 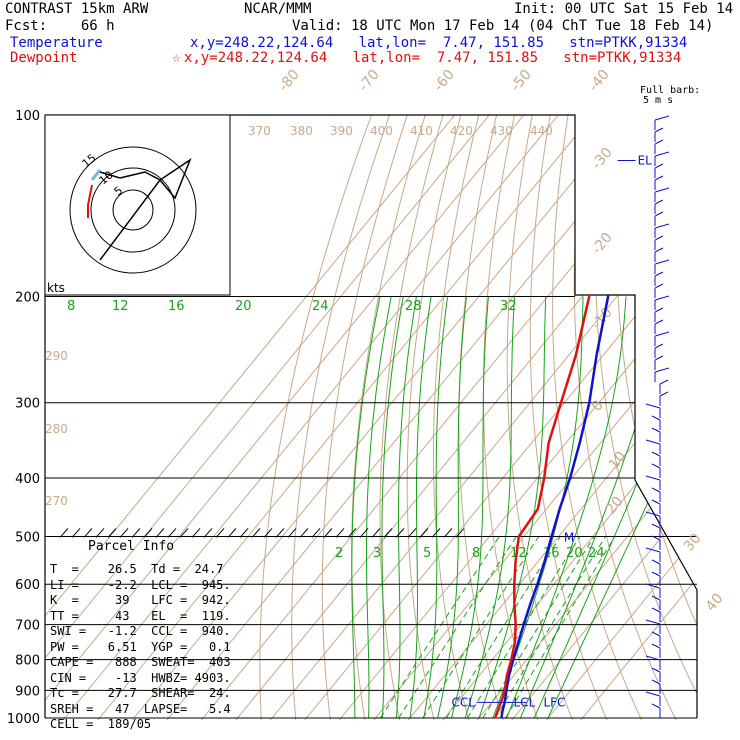 I want to click on theta-label: 390, so click(x=341, y=131).